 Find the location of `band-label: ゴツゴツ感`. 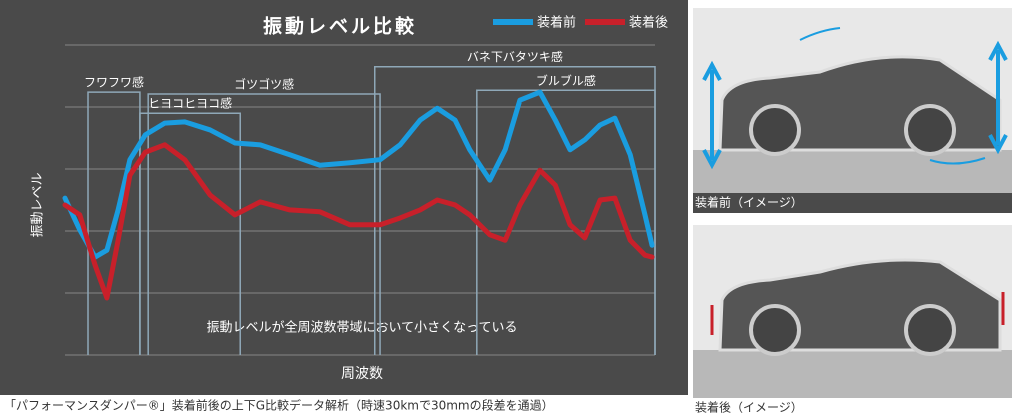

band-label: ゴツゴツ感 is located at coordinates (264, 83).